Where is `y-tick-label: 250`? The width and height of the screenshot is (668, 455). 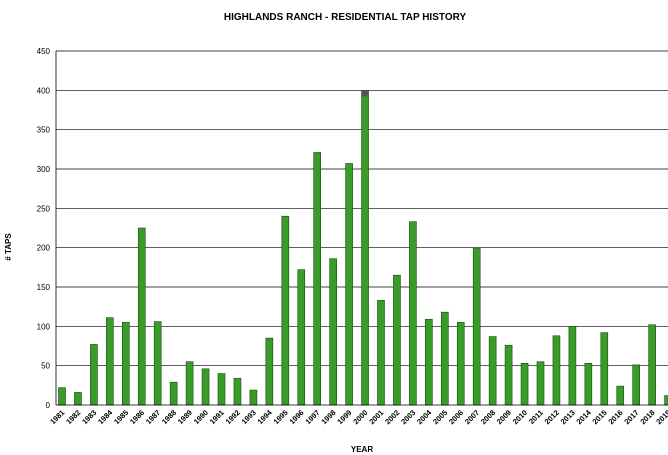 y-tick-label: 250 is located at coordinates (44, 208).